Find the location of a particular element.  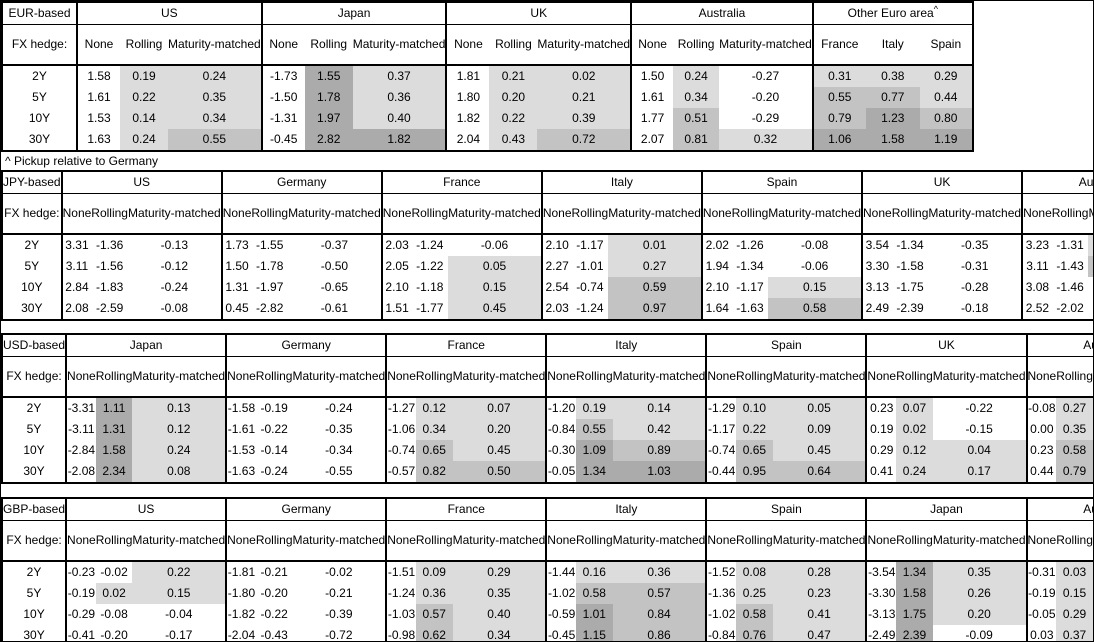

value-cell: 0.84 is located at coordinates (660, 614).